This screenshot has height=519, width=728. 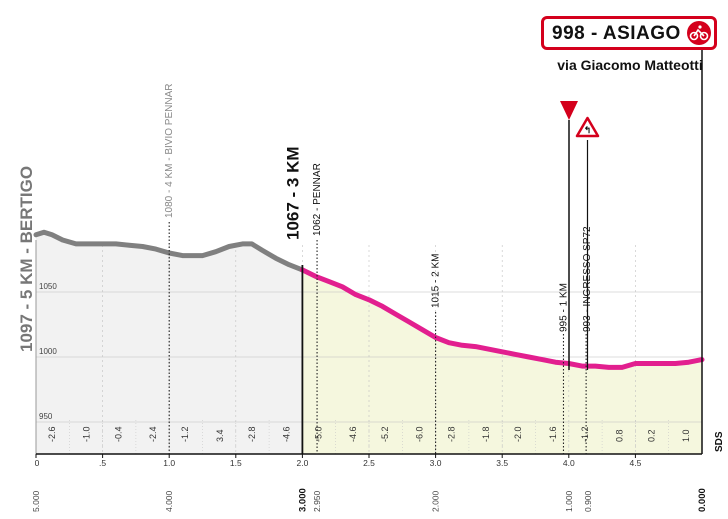 What do you see at coordinates (699, 33) in the screenshot?
I see `bicycle-icon` at bounding box center [699, 33].